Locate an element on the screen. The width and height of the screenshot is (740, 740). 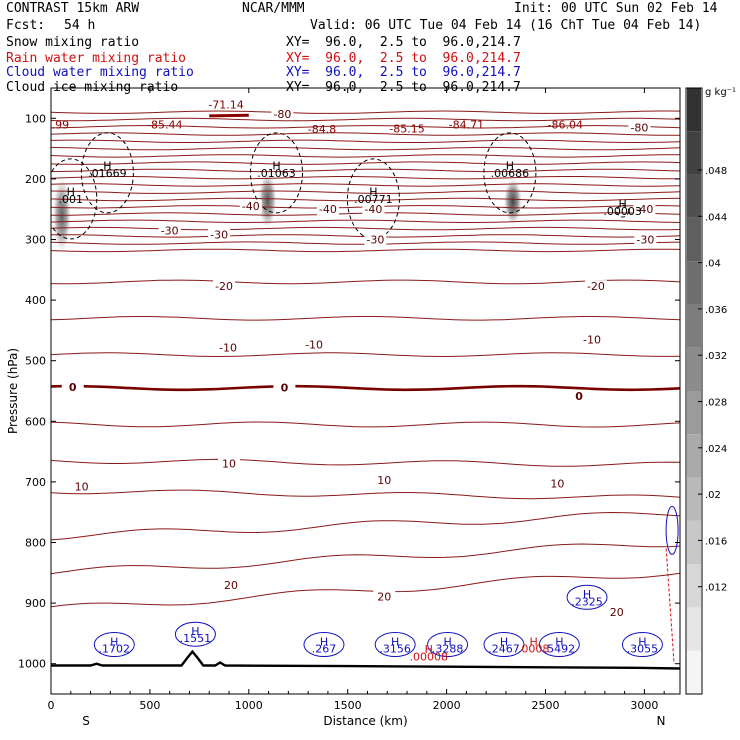
temperature-minimum-label: -84.8 is located at coordinates (322, 129).